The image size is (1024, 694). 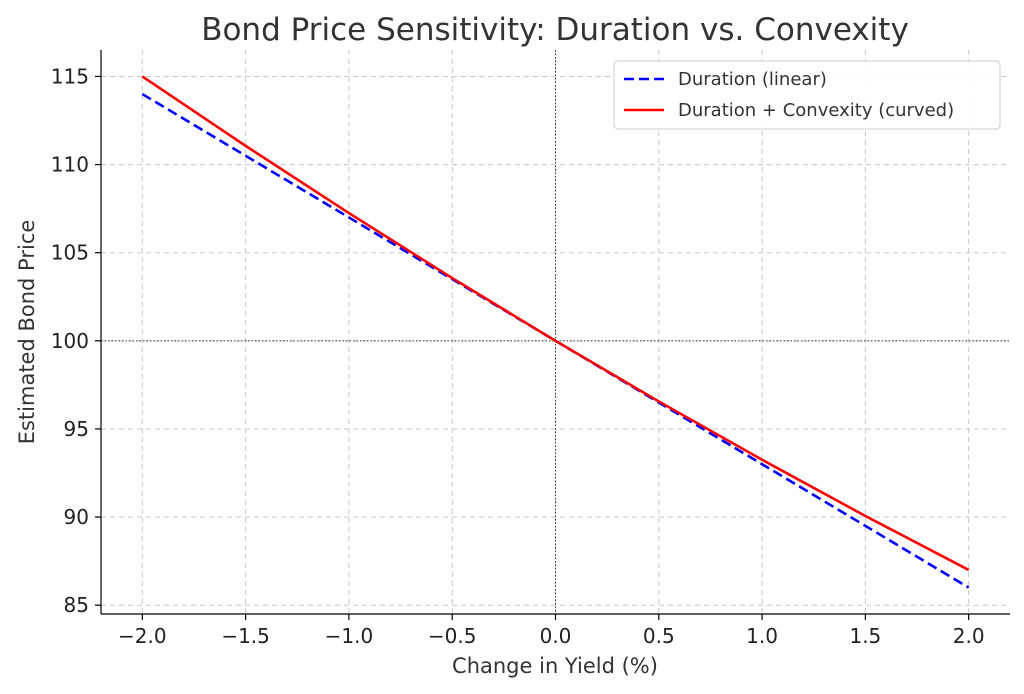 I want to click on y-axis-label: Estimated Bond Price, so click(x=27, y=332).